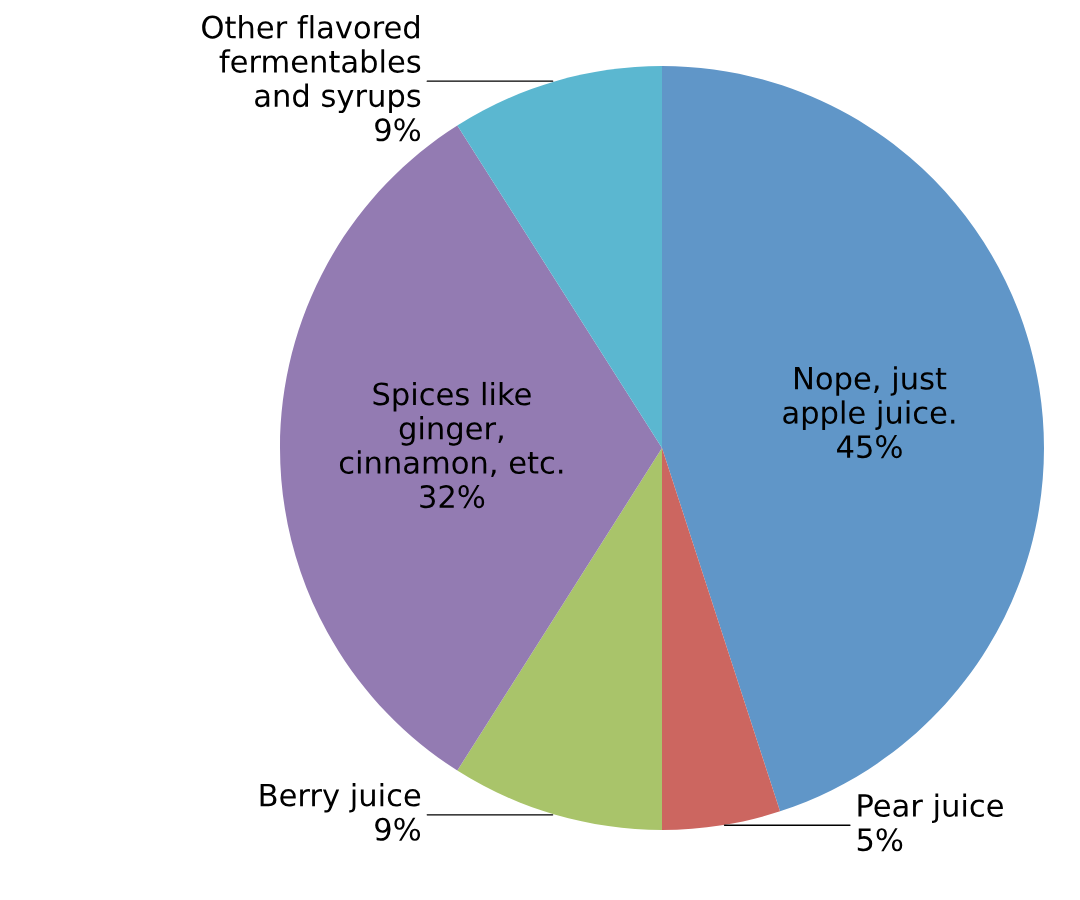 The width and height of the screenshot is (1080, 900). What do you see at coordinates (340, 797) in the screenshot?
I see `slice-label: Berry juice` at bounding box center [340, 797].